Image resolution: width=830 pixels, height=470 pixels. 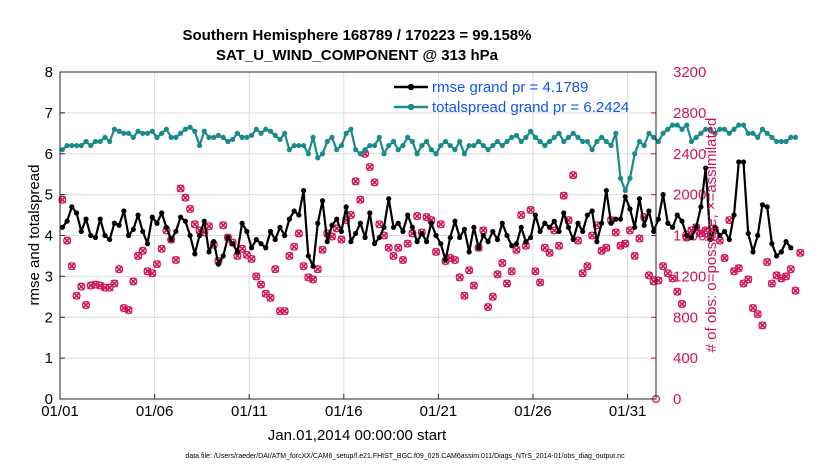 What do you see at coordinates (49, 276) in the screenshot?
I see `y-tick-label: 3` at bounding box center [49, 276].